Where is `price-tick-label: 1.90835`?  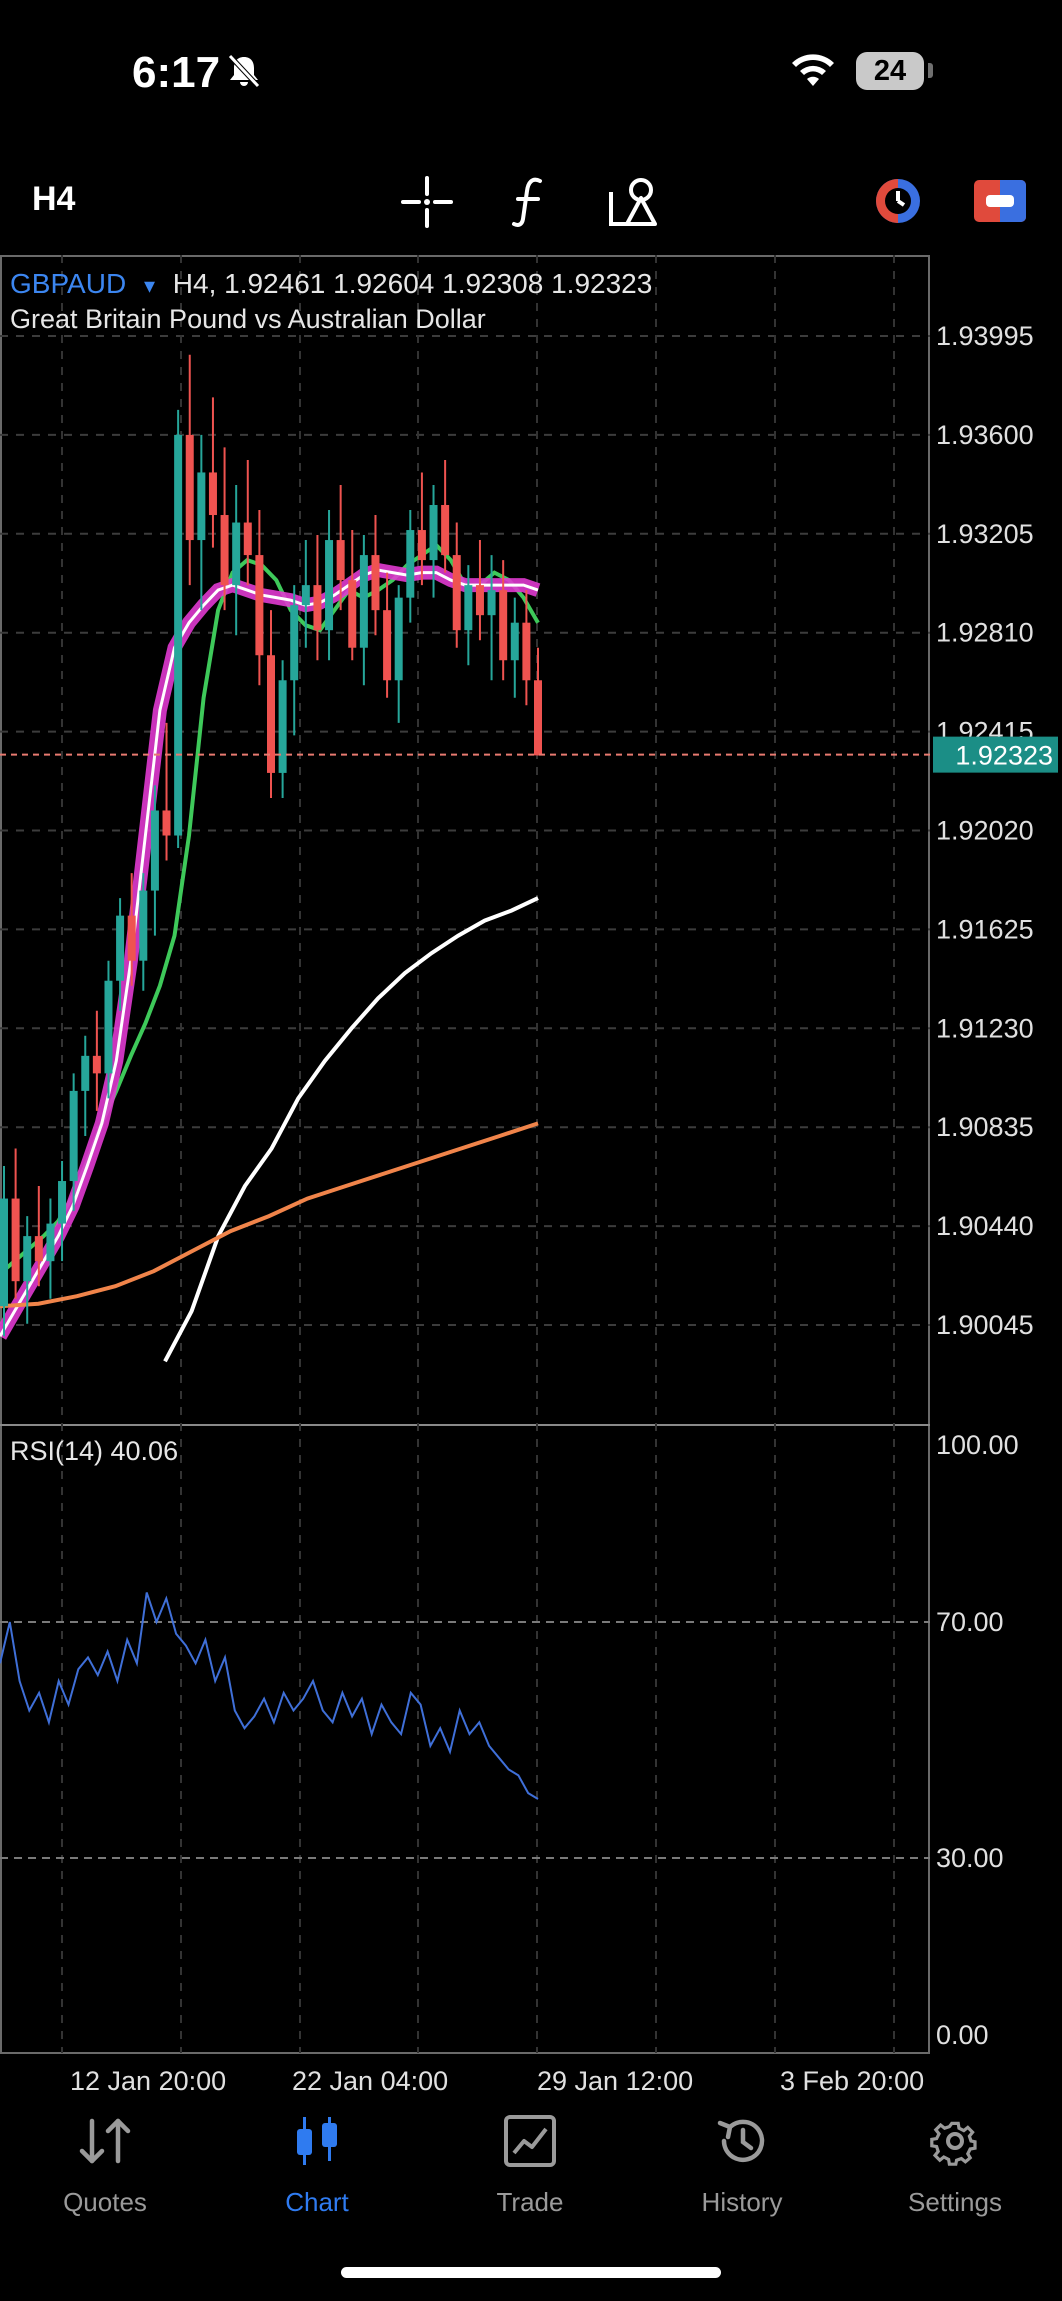 price-tick-label: 1.90835 is located at coordinates (985, 1127).